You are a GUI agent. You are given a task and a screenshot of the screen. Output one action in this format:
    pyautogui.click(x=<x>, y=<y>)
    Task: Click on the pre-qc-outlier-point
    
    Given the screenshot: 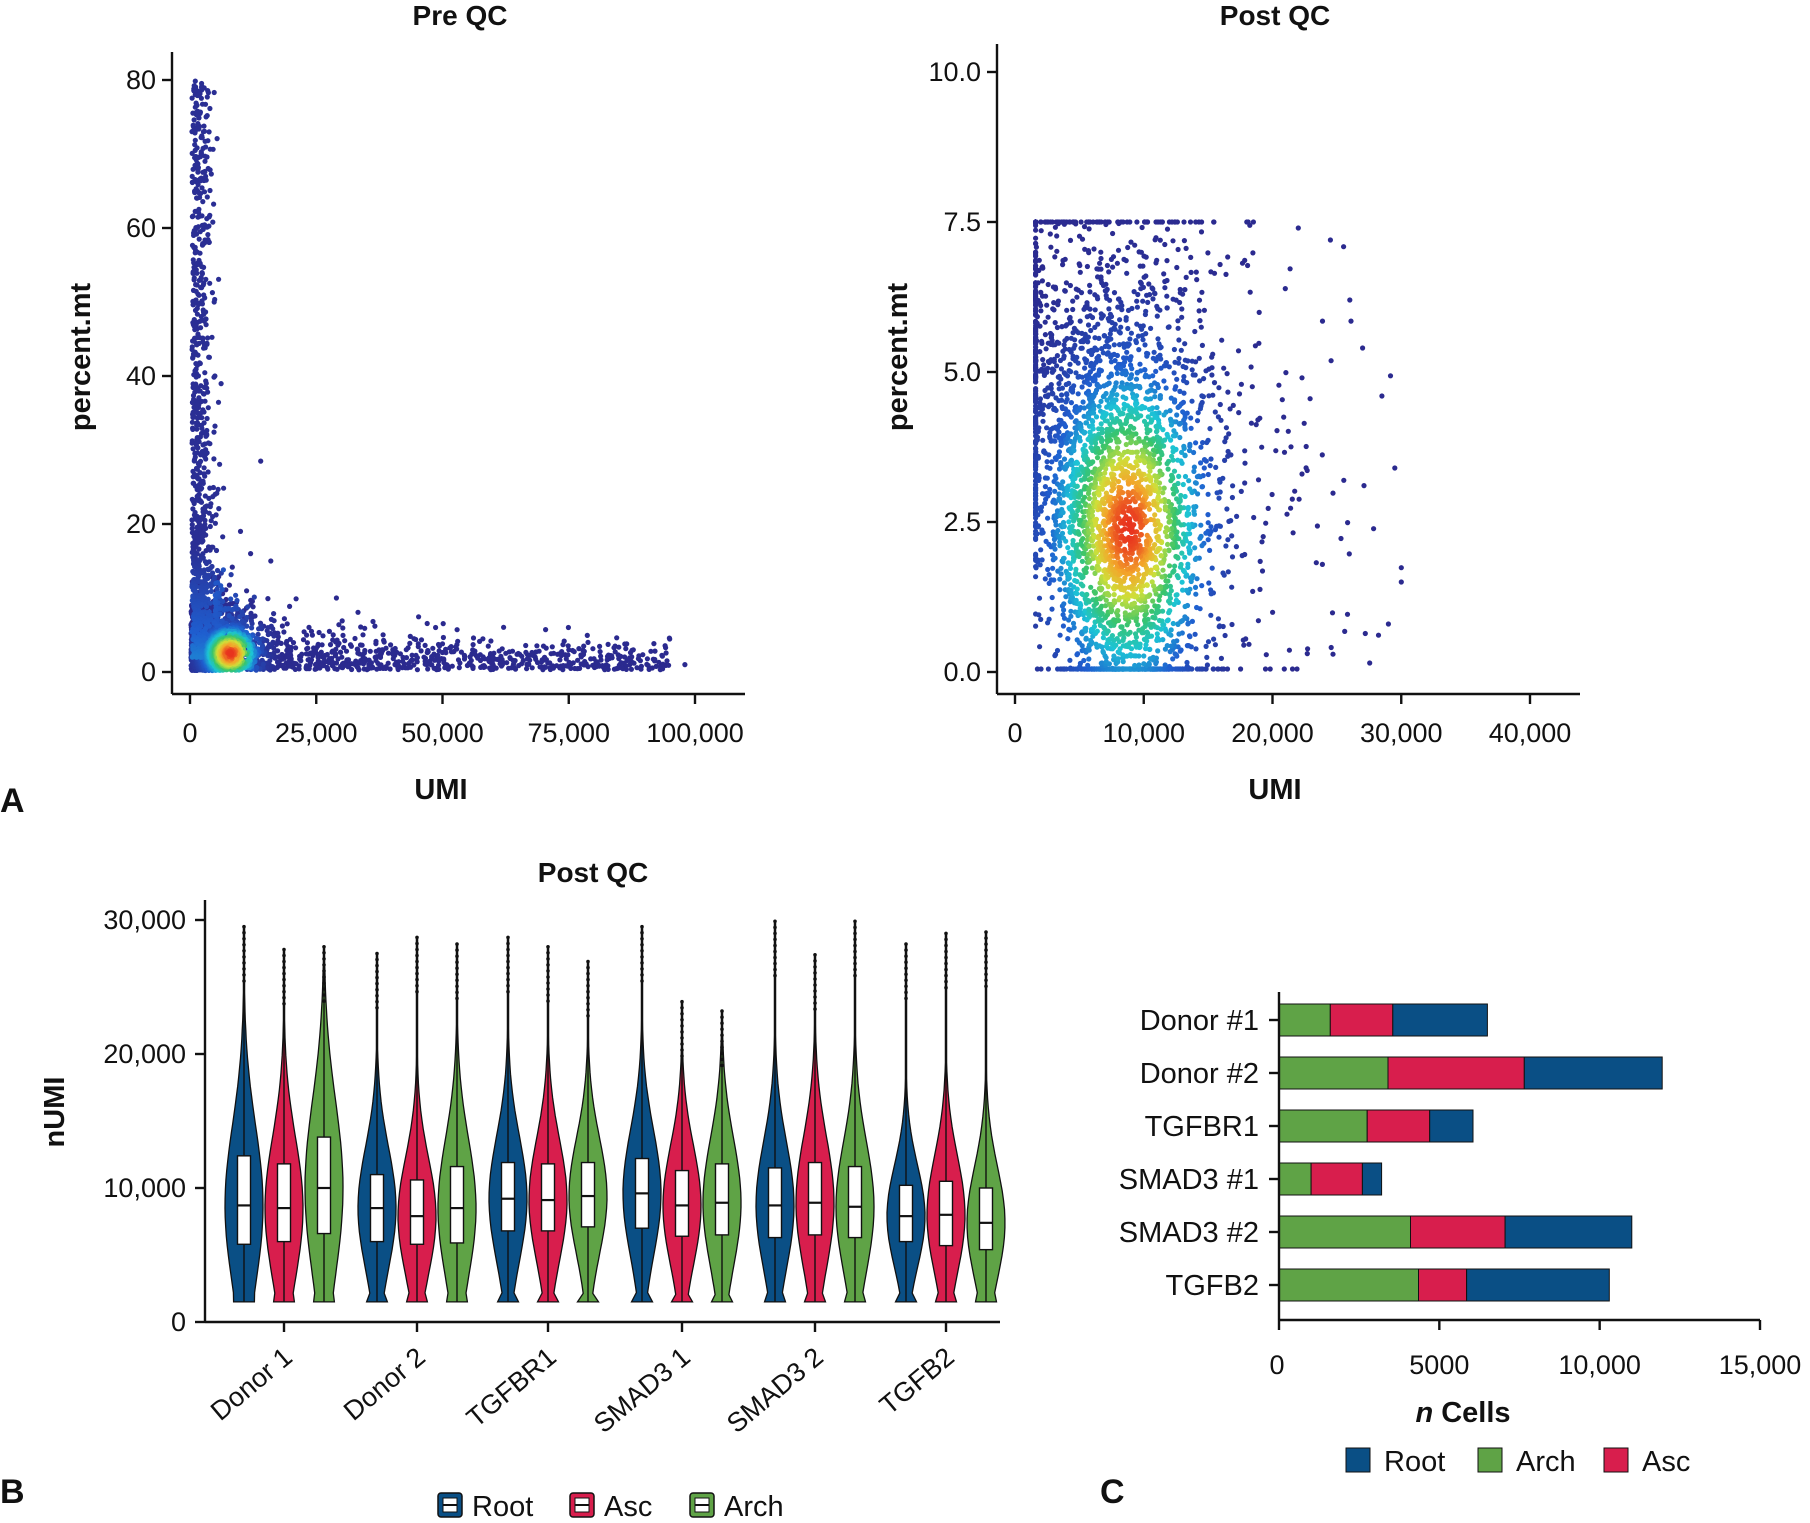 What is the action you would take?
    pyautogui.click(x=336, y=598)
    